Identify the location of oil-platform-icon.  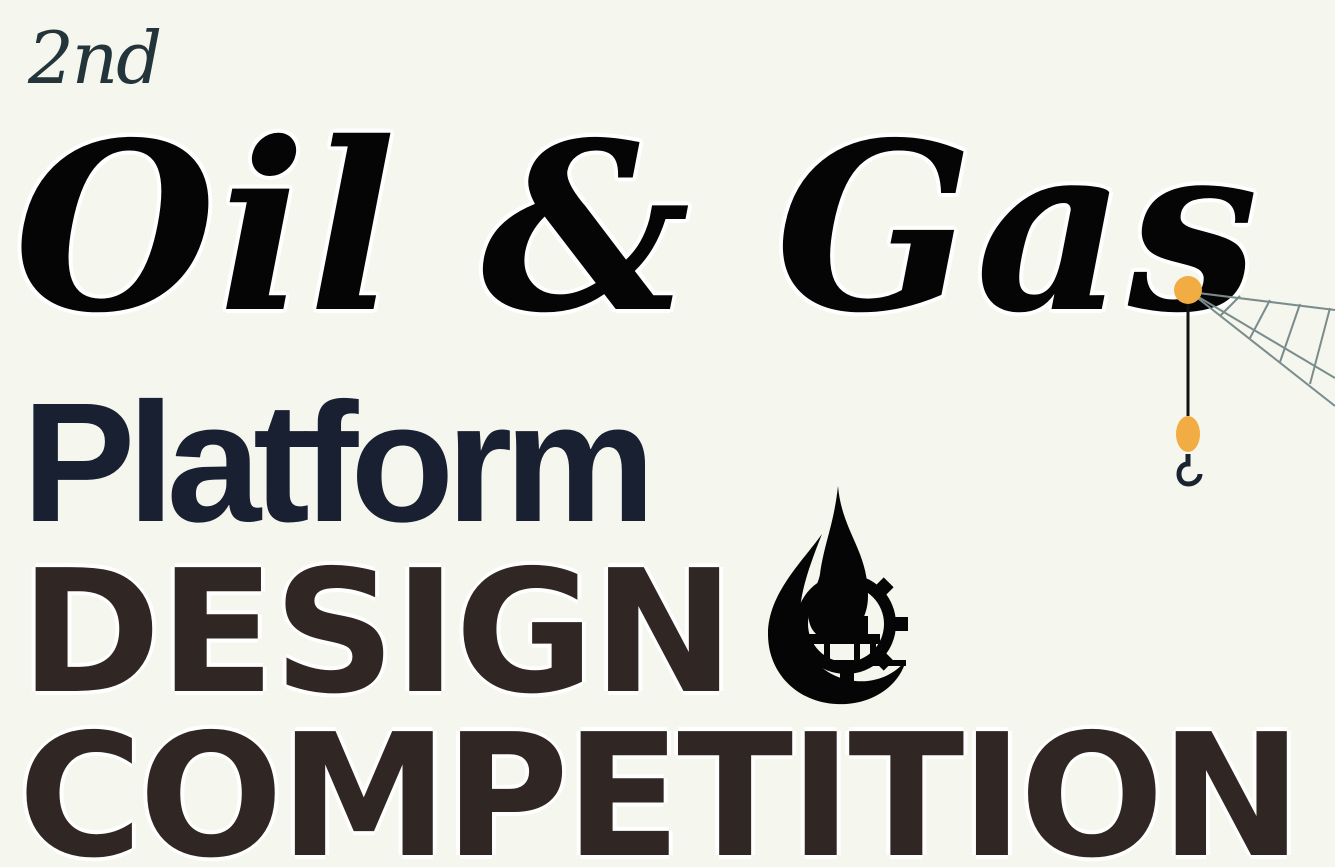
(853, 629).